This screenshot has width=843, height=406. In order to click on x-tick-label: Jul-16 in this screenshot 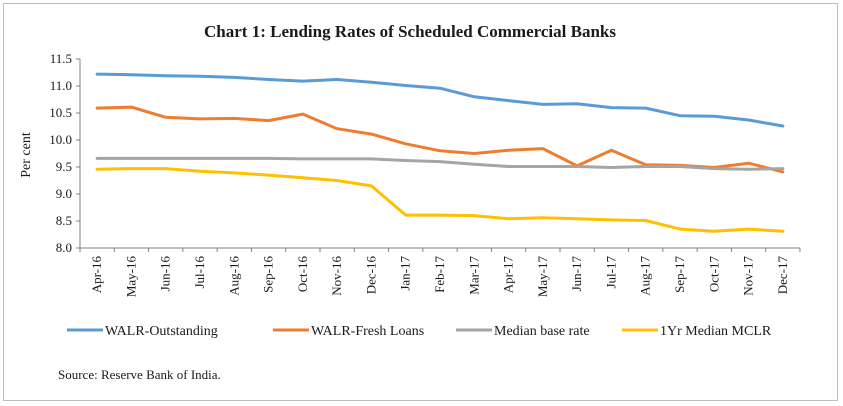, I will do `click(199, 272)`.